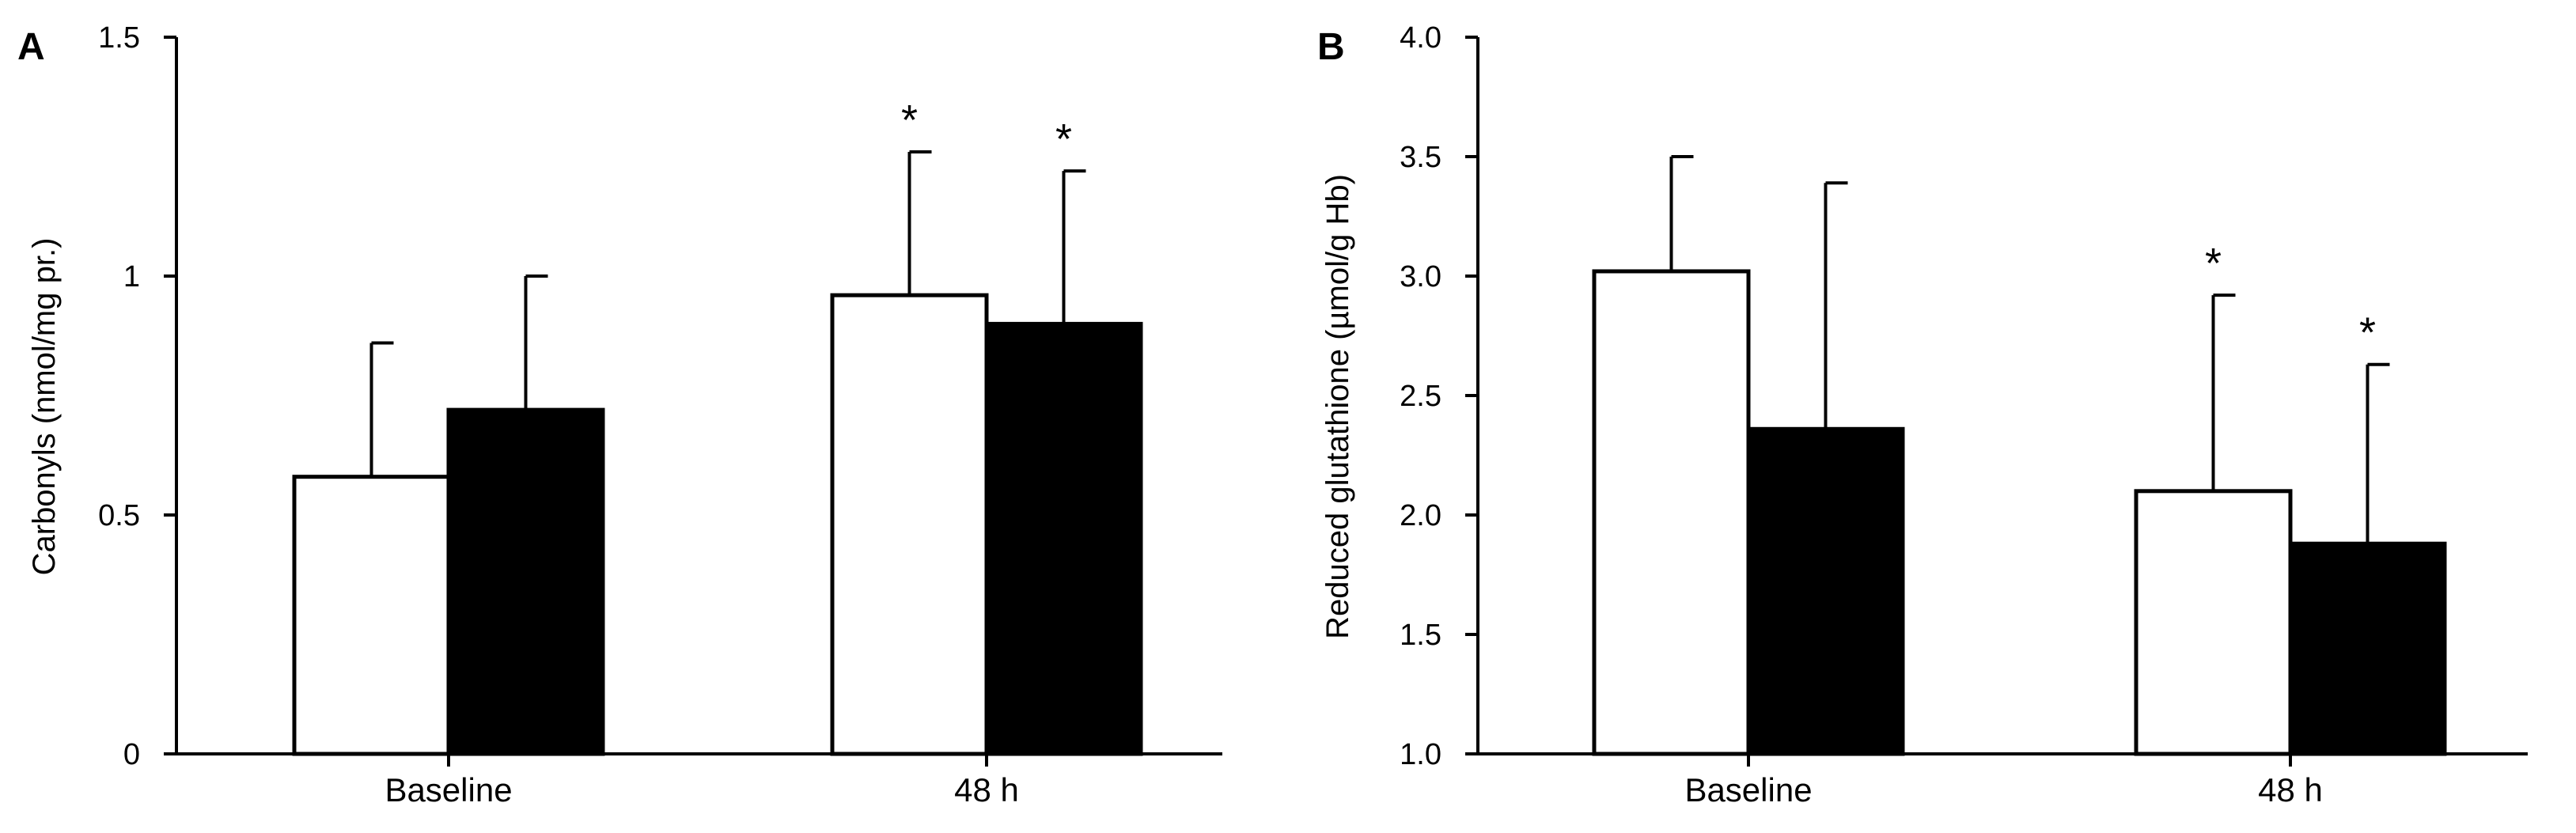 This screenshot has width=2576, height=833. I want to click on panel-a-y-tick-label: 0.5, so click(119, 515).